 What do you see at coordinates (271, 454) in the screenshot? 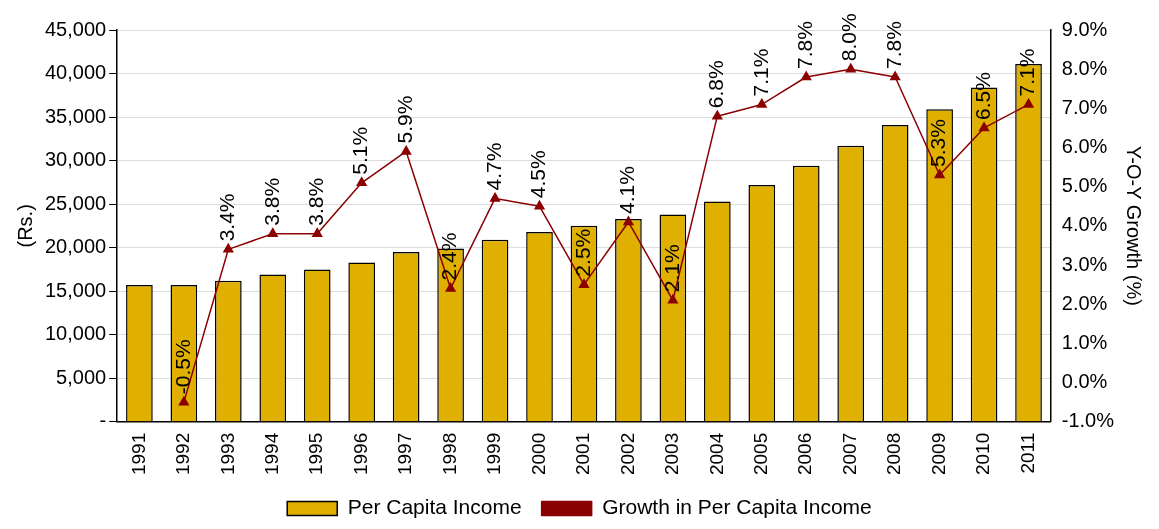
I see `x-tick-label: 1994` at bounding box center [271, 454].